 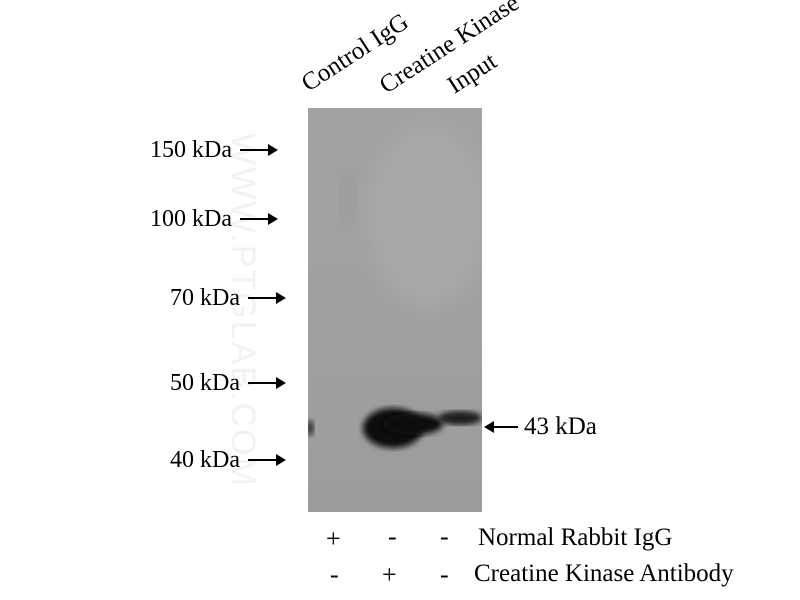 I want to click on arrow-left-icon, so click(x=501, y=427).